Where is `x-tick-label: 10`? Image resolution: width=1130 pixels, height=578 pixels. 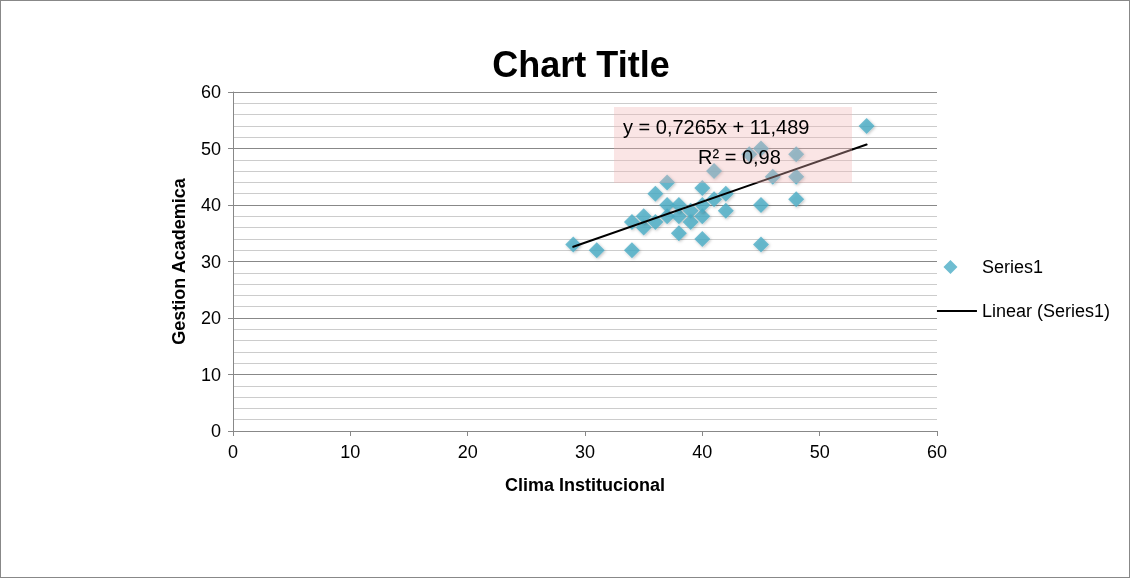
x-tick-label: 10 is located at coordinates (350, 452).